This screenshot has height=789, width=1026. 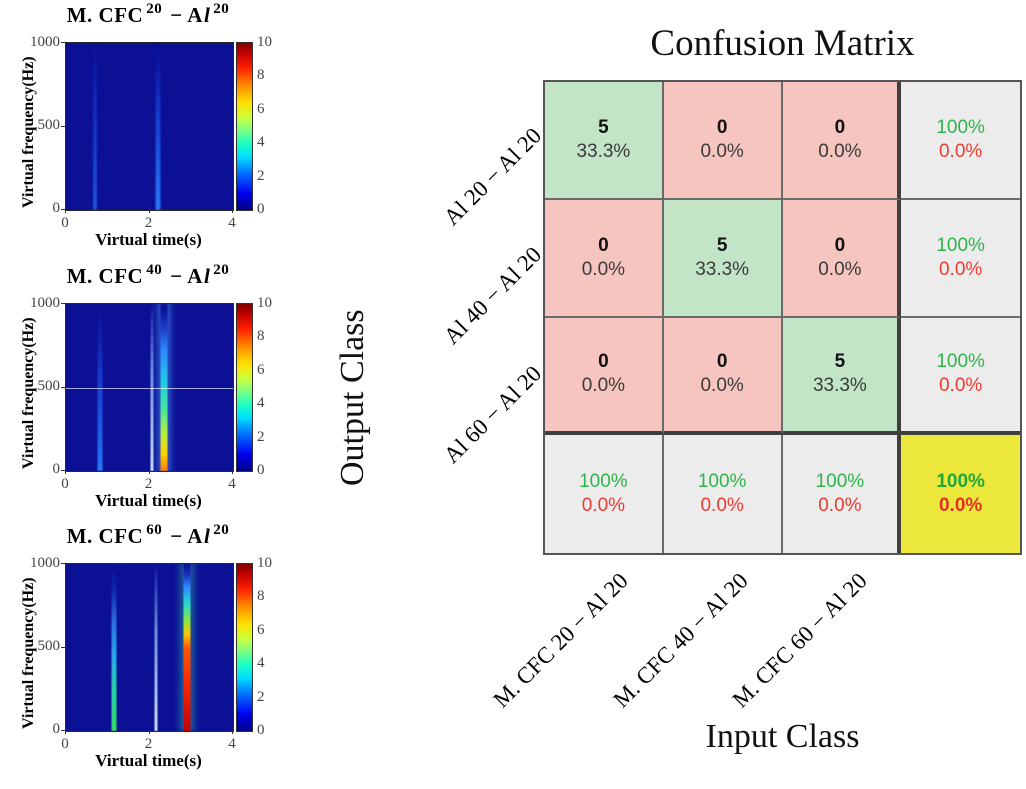 What do you see at coordinates (782, 736) in the screenshot?
I see `input-class-axis-label: Input Class` at bounding box center [782, 736].